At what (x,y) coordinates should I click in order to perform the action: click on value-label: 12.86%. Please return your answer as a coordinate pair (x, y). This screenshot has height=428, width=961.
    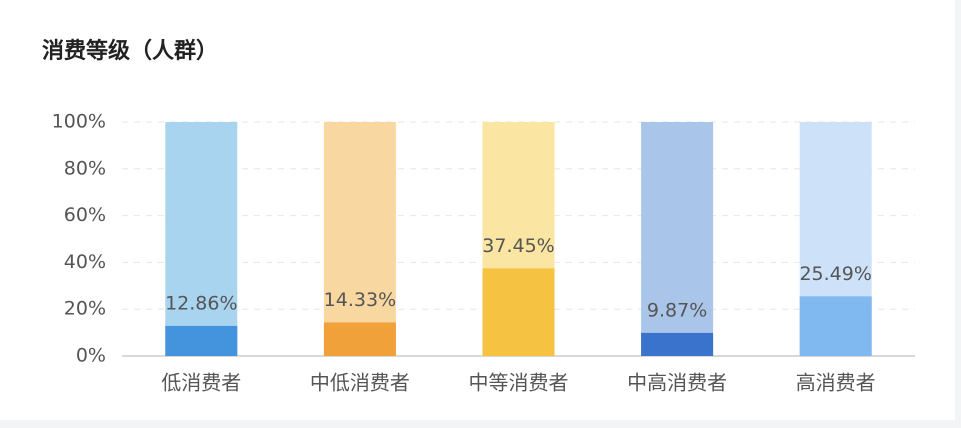
    Looking at the image, I should click on (201, 303).